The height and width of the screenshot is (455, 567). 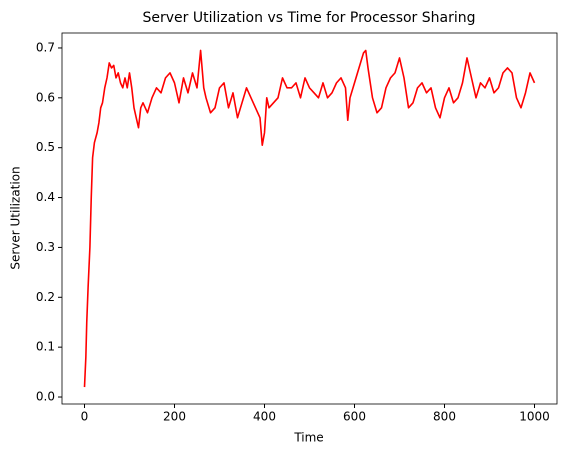 What do you see at coordinates (45, 347) in the screenshot?
I see `y-tick-label: 0.1` at bounding box center [45, 347].